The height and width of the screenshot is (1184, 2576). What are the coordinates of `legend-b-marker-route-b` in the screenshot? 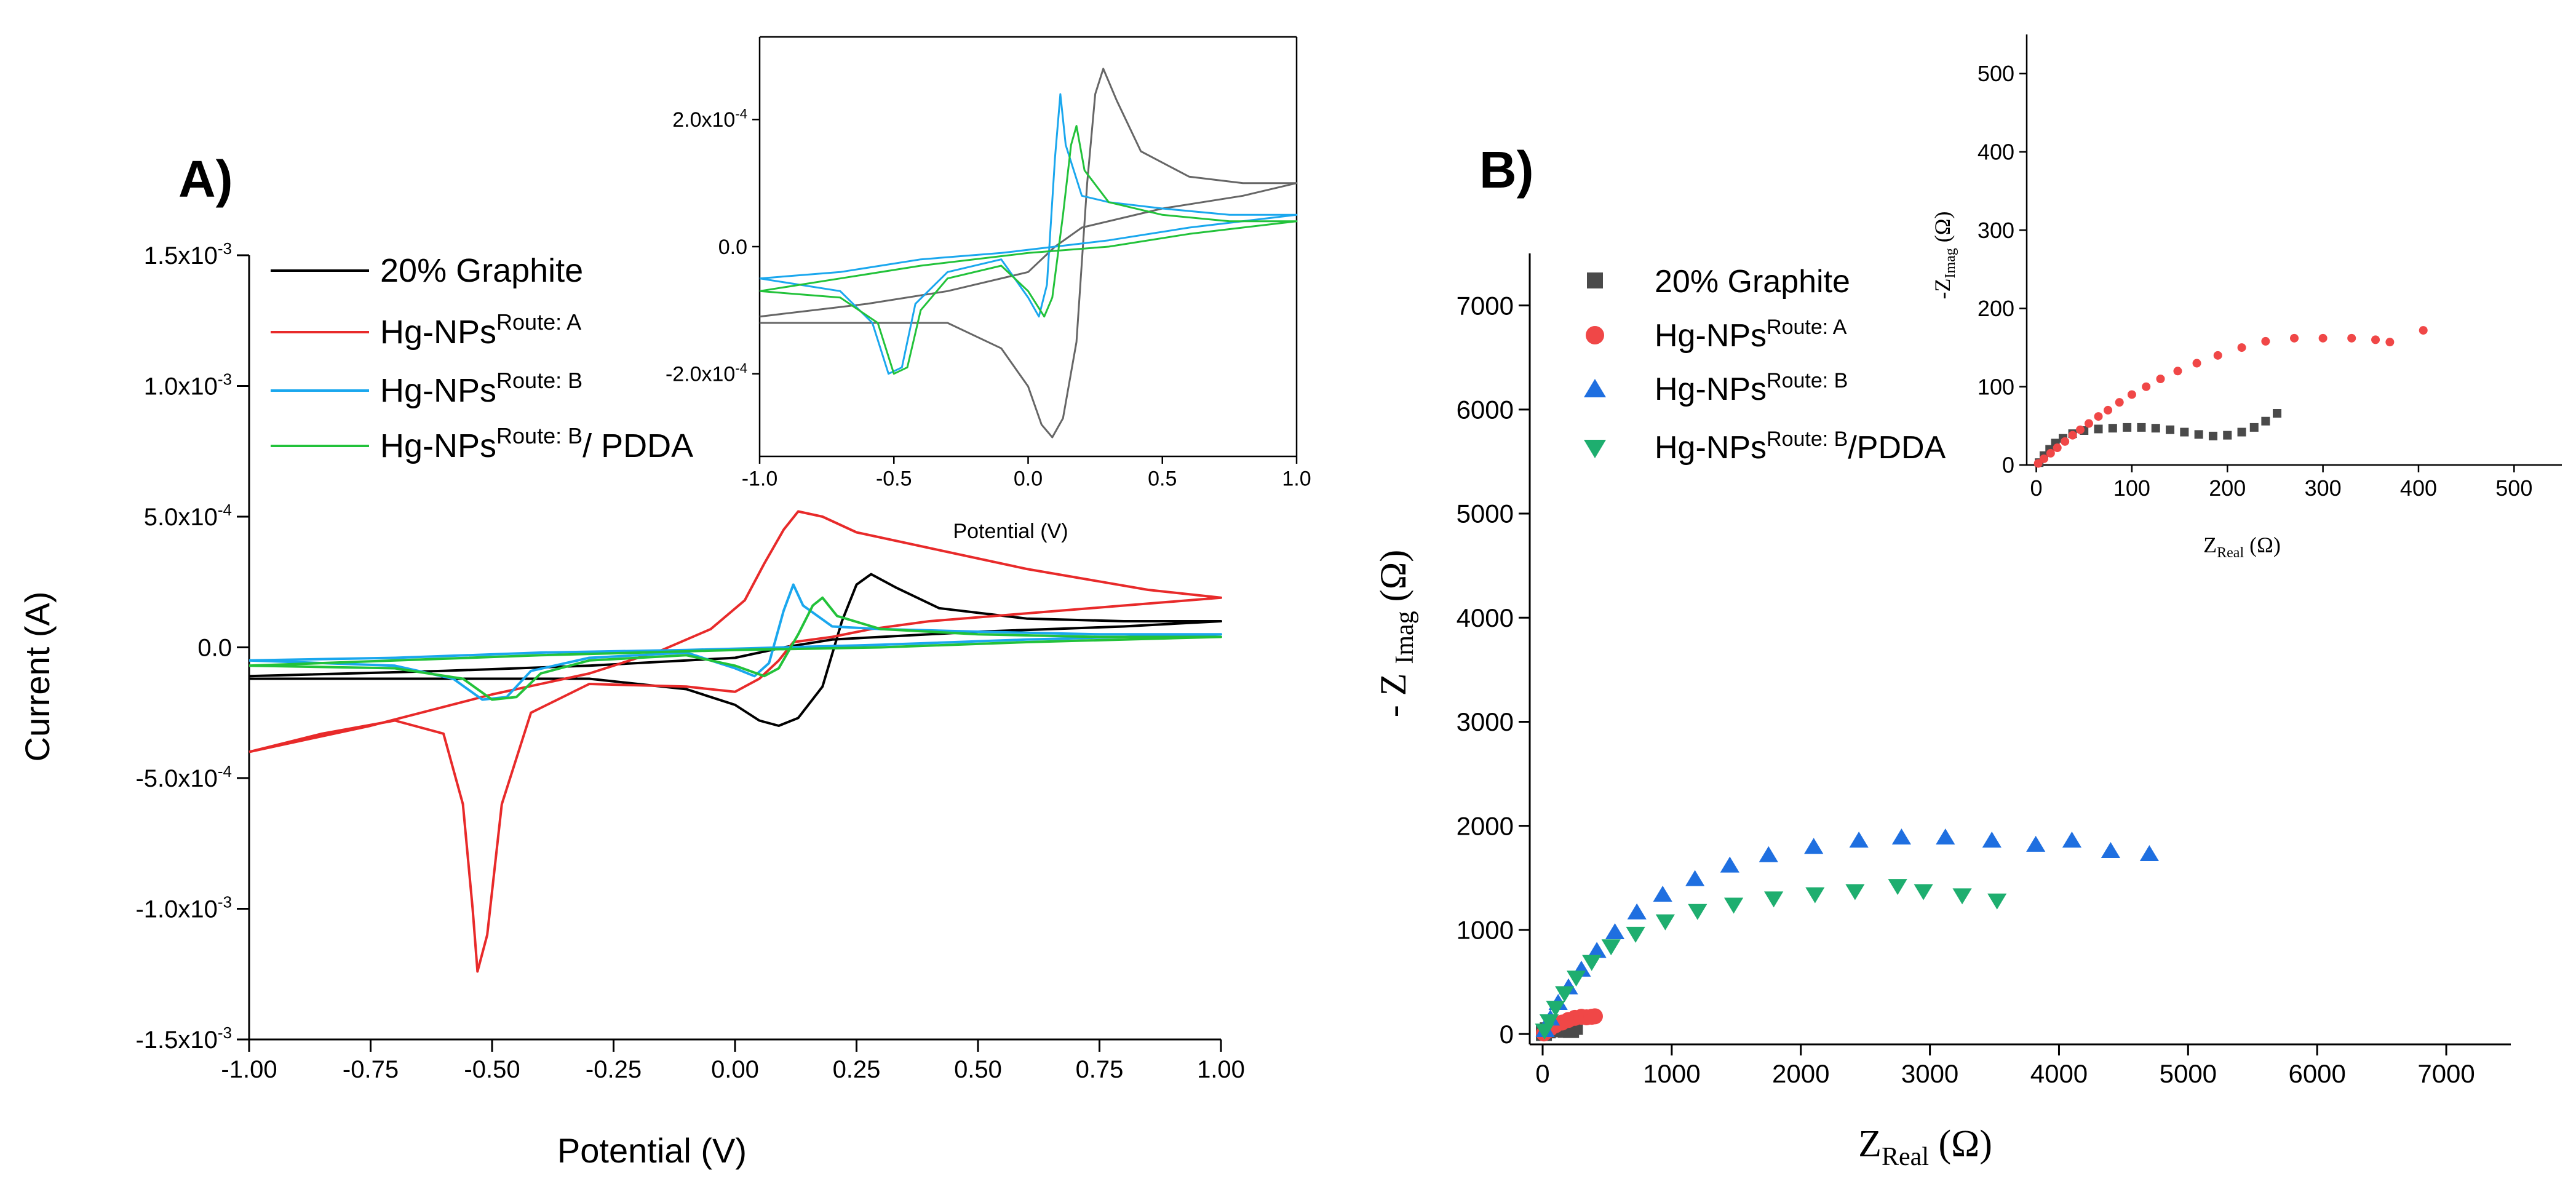 It's located at (1595, 388).